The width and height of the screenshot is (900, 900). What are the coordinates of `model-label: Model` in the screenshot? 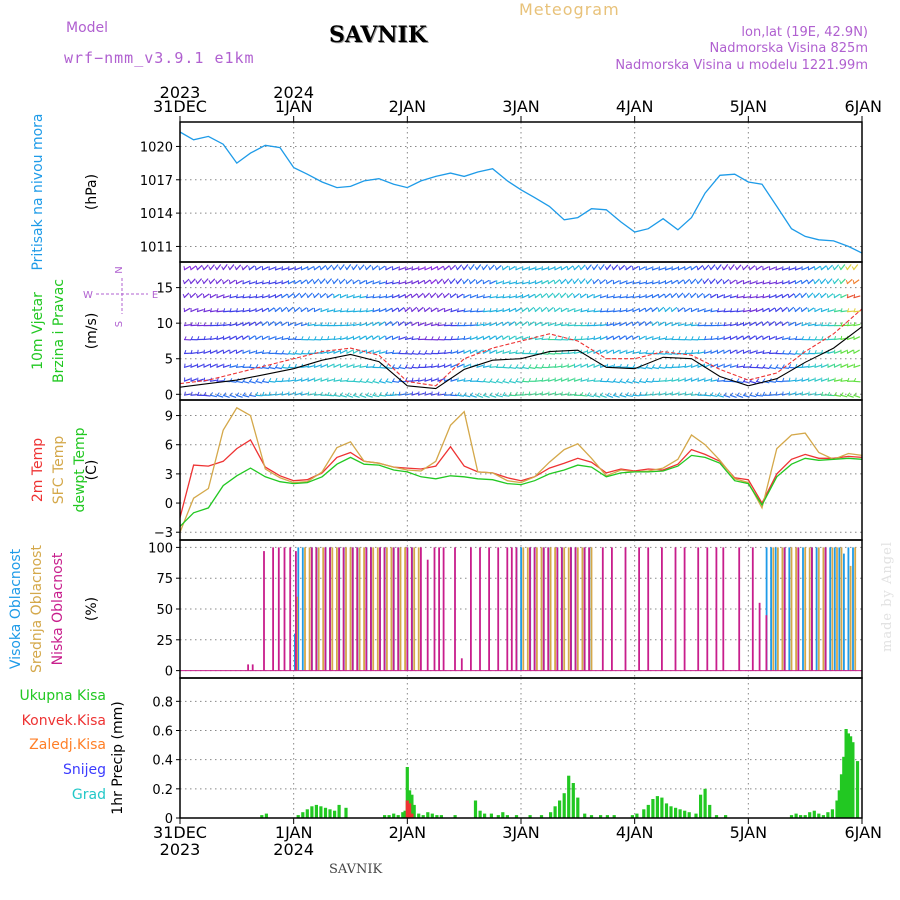 It's located at (87, 28).